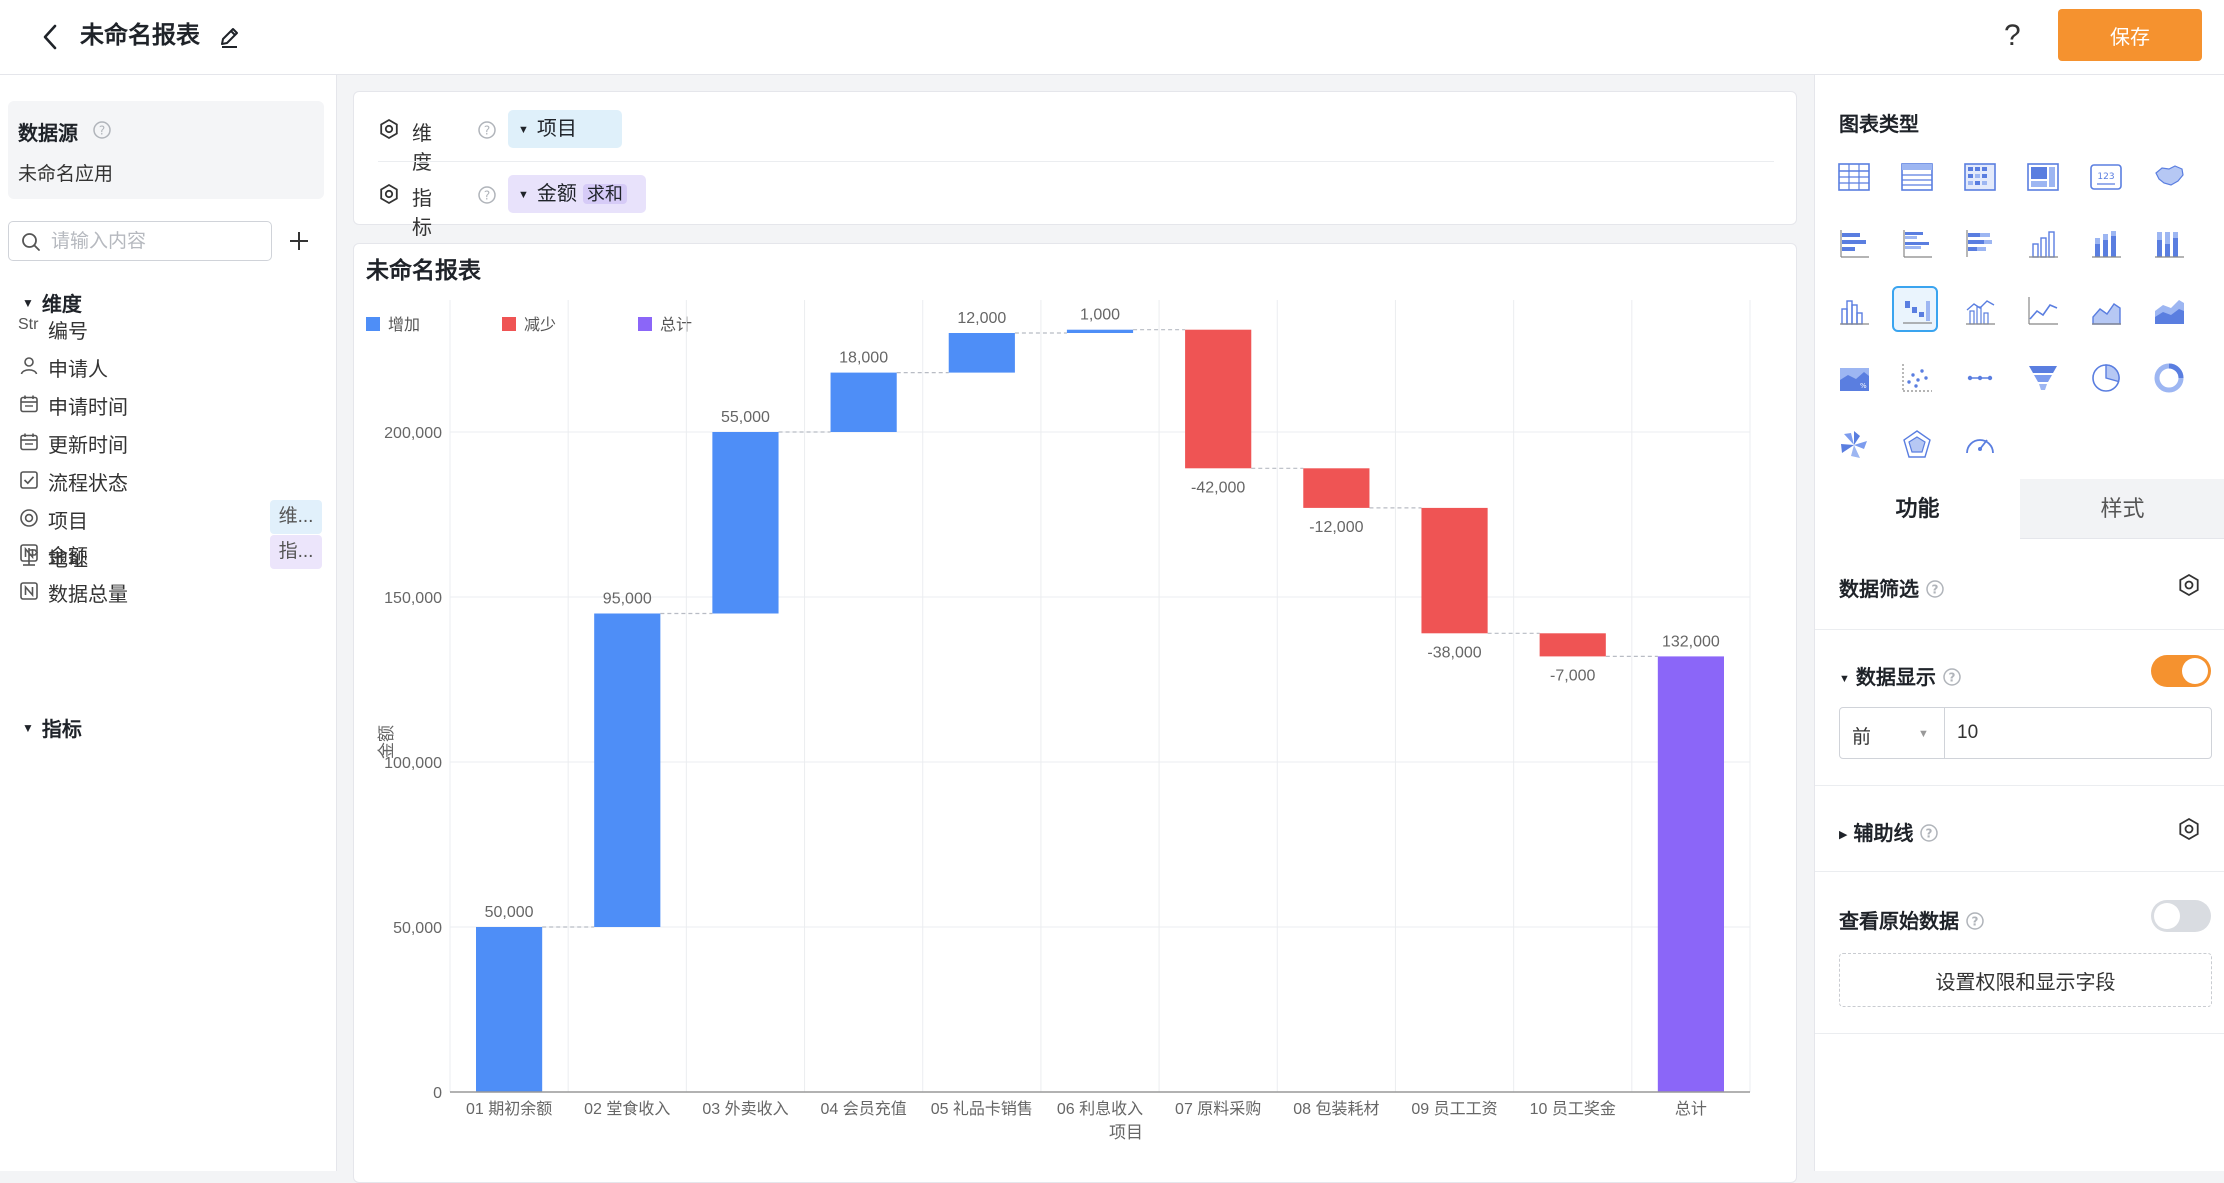  What do you see at coordinates (2181, 671) in the screenshot?
I see `data-display-toggle` at bounding box center [2181, 671].